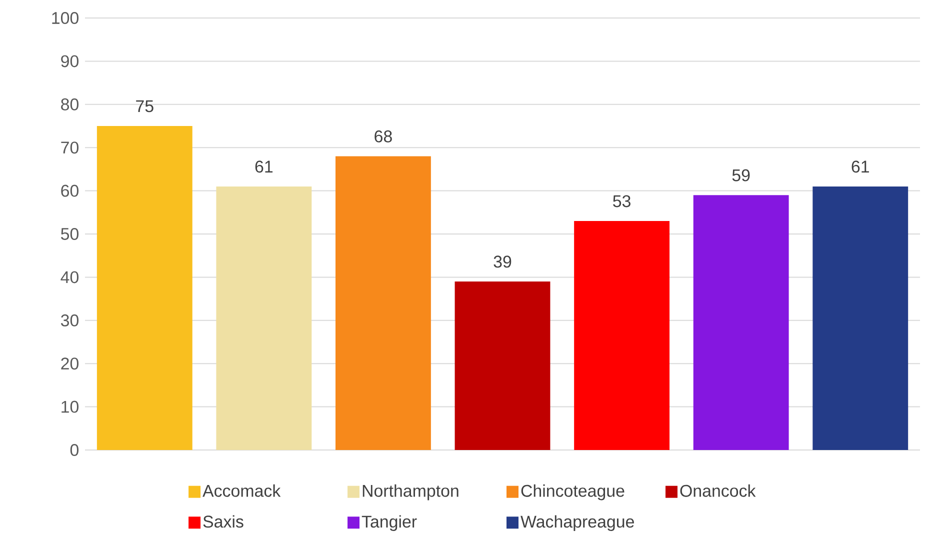  I want to click on y-tick-label: 50, so click(69, 234).